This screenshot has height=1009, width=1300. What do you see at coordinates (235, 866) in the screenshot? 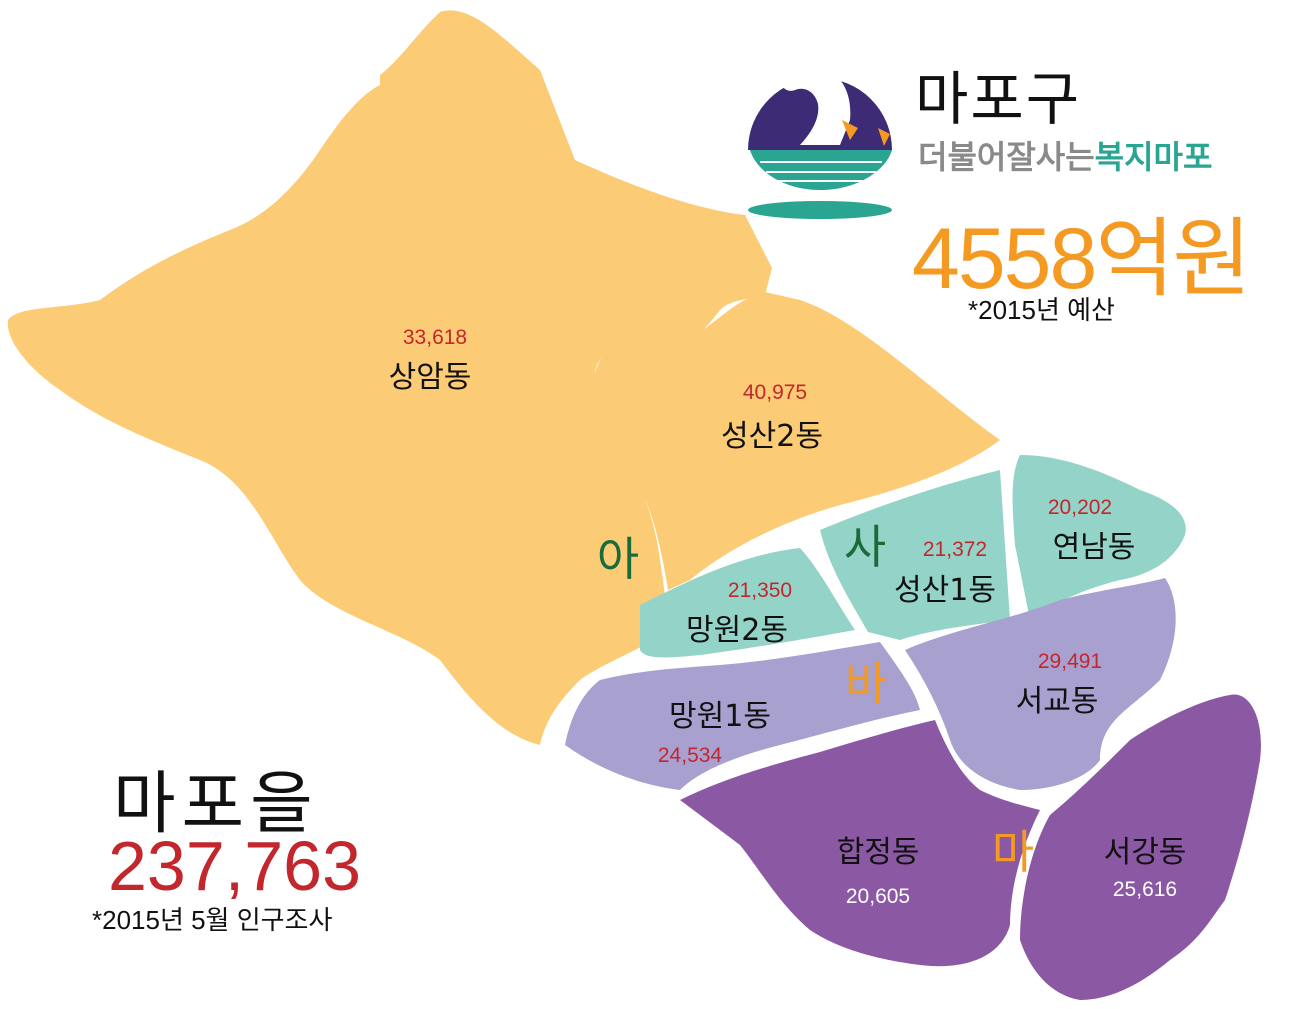
I see `district-population: 237,763` at bounding box center [235, 866].